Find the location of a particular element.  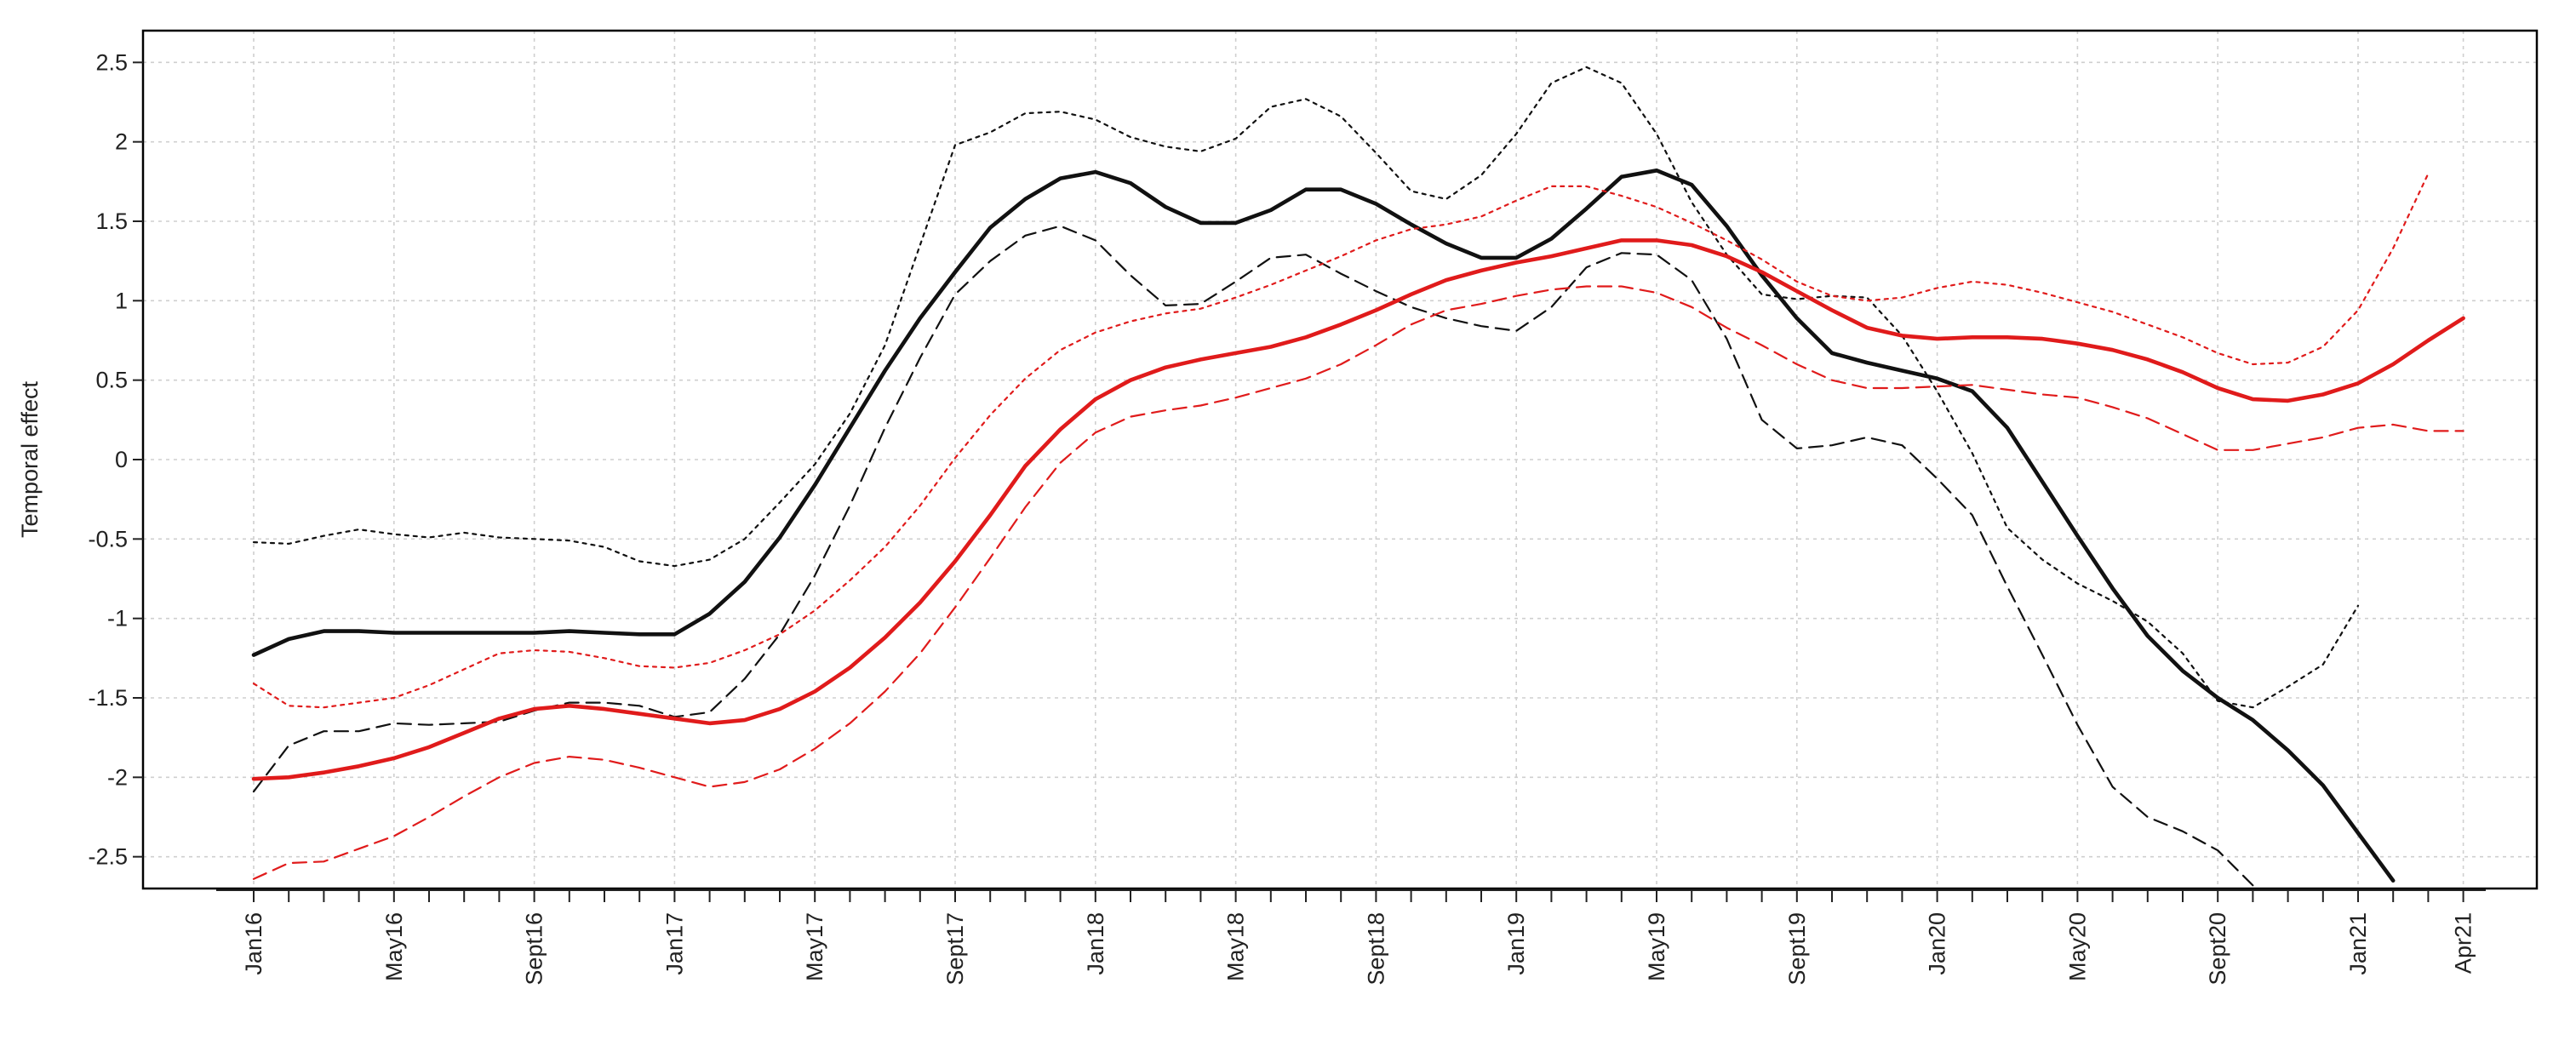

y-tick-label: 2.5 is located at coordinates (112, 62).